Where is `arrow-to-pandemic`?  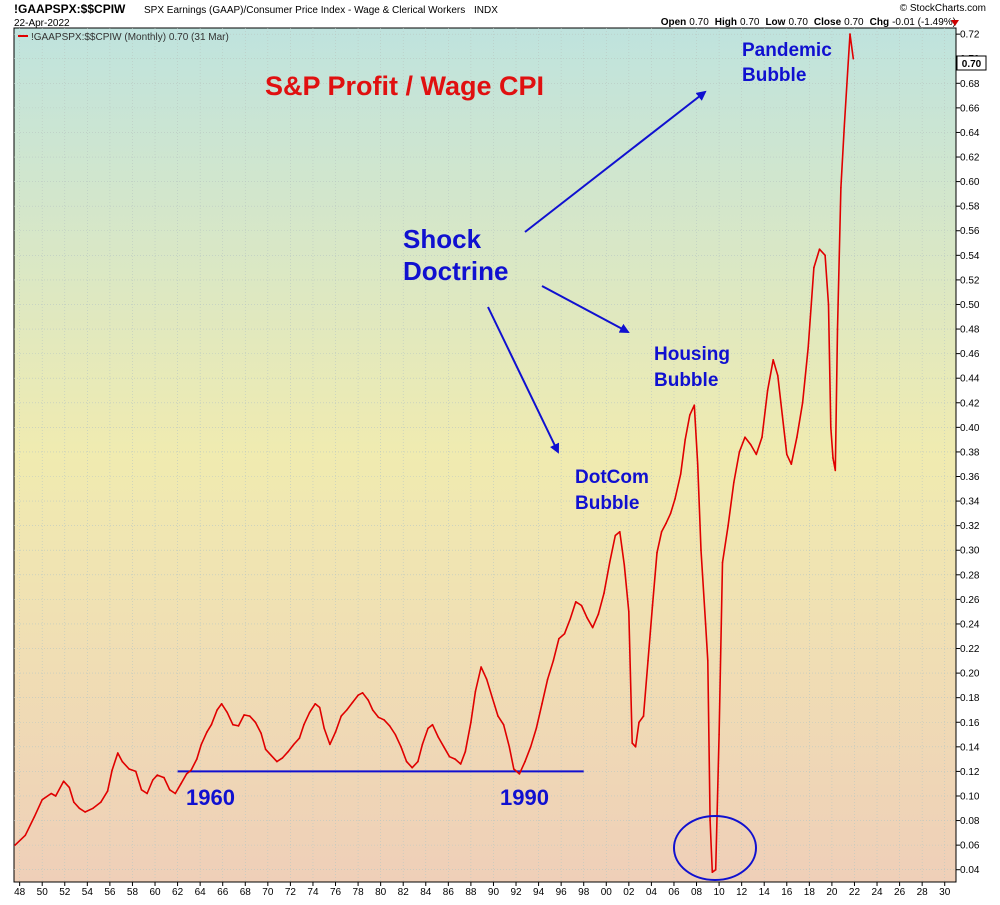 arrow-to-pandemic is located at coordinates (615, 161).